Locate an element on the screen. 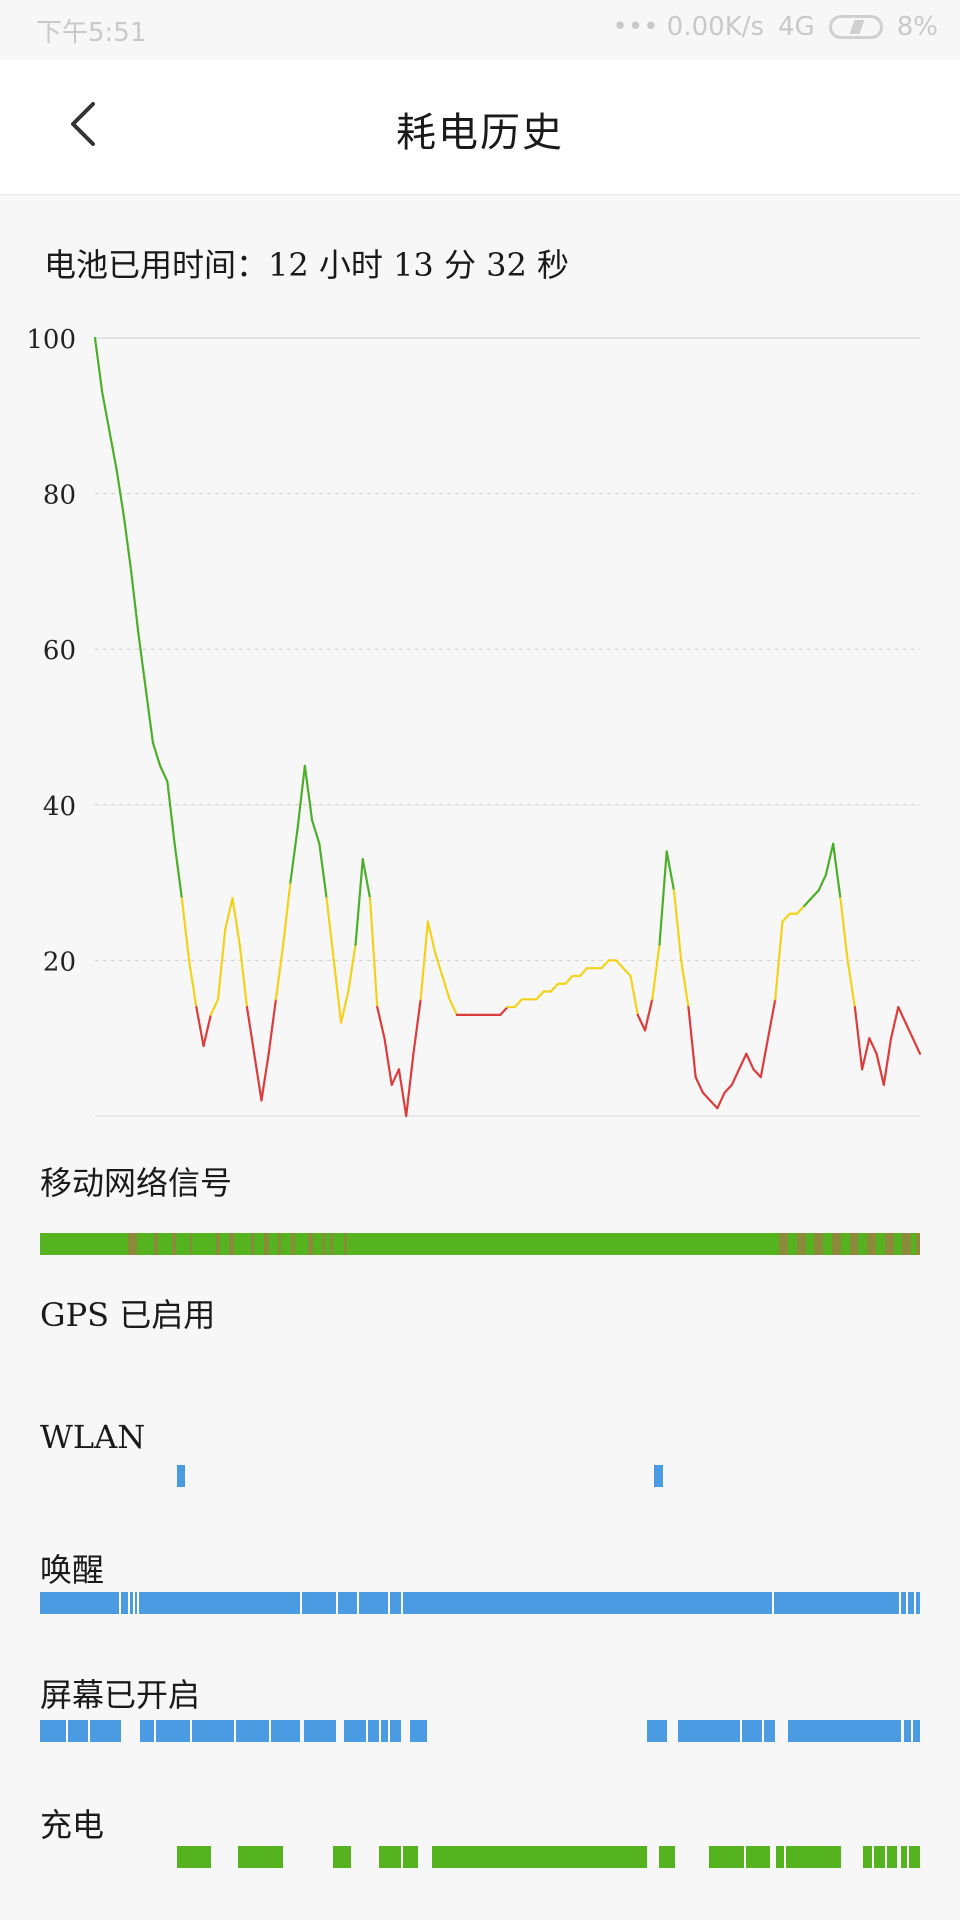 This screenshot has height=1920, width=960. network-speed: ••• 0.00K/s is located at coordinates (688, 27).